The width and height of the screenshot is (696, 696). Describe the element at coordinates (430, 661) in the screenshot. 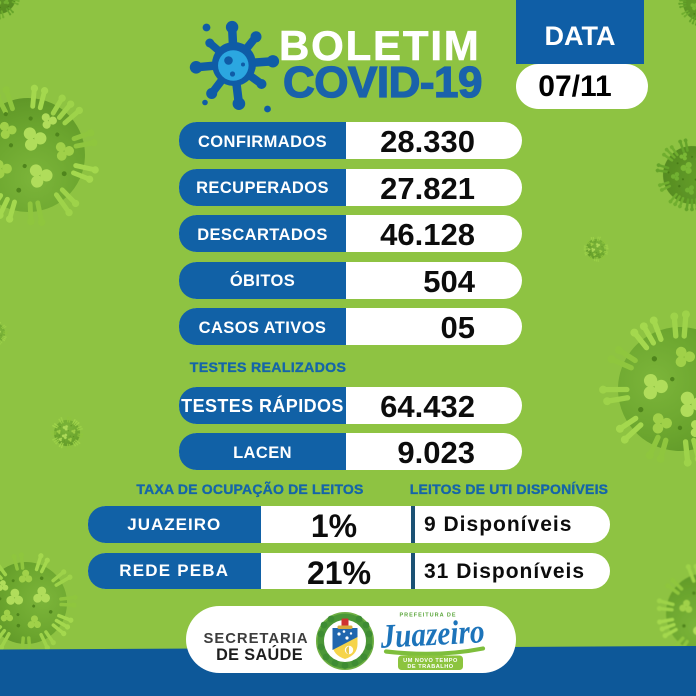

I see `svg-text: UM NOVO TEMPO` at that location.